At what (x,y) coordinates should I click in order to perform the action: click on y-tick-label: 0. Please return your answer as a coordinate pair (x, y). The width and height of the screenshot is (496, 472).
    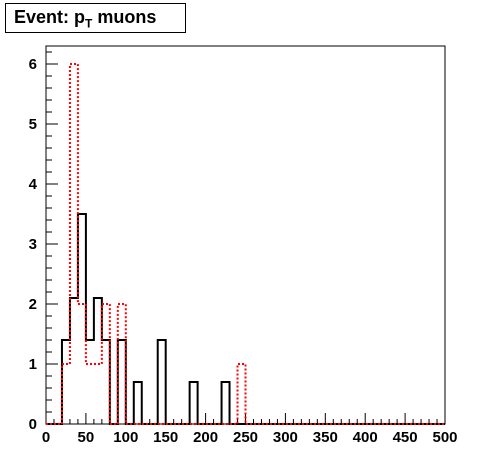
    Looking at the image, I should click on (33, 424).